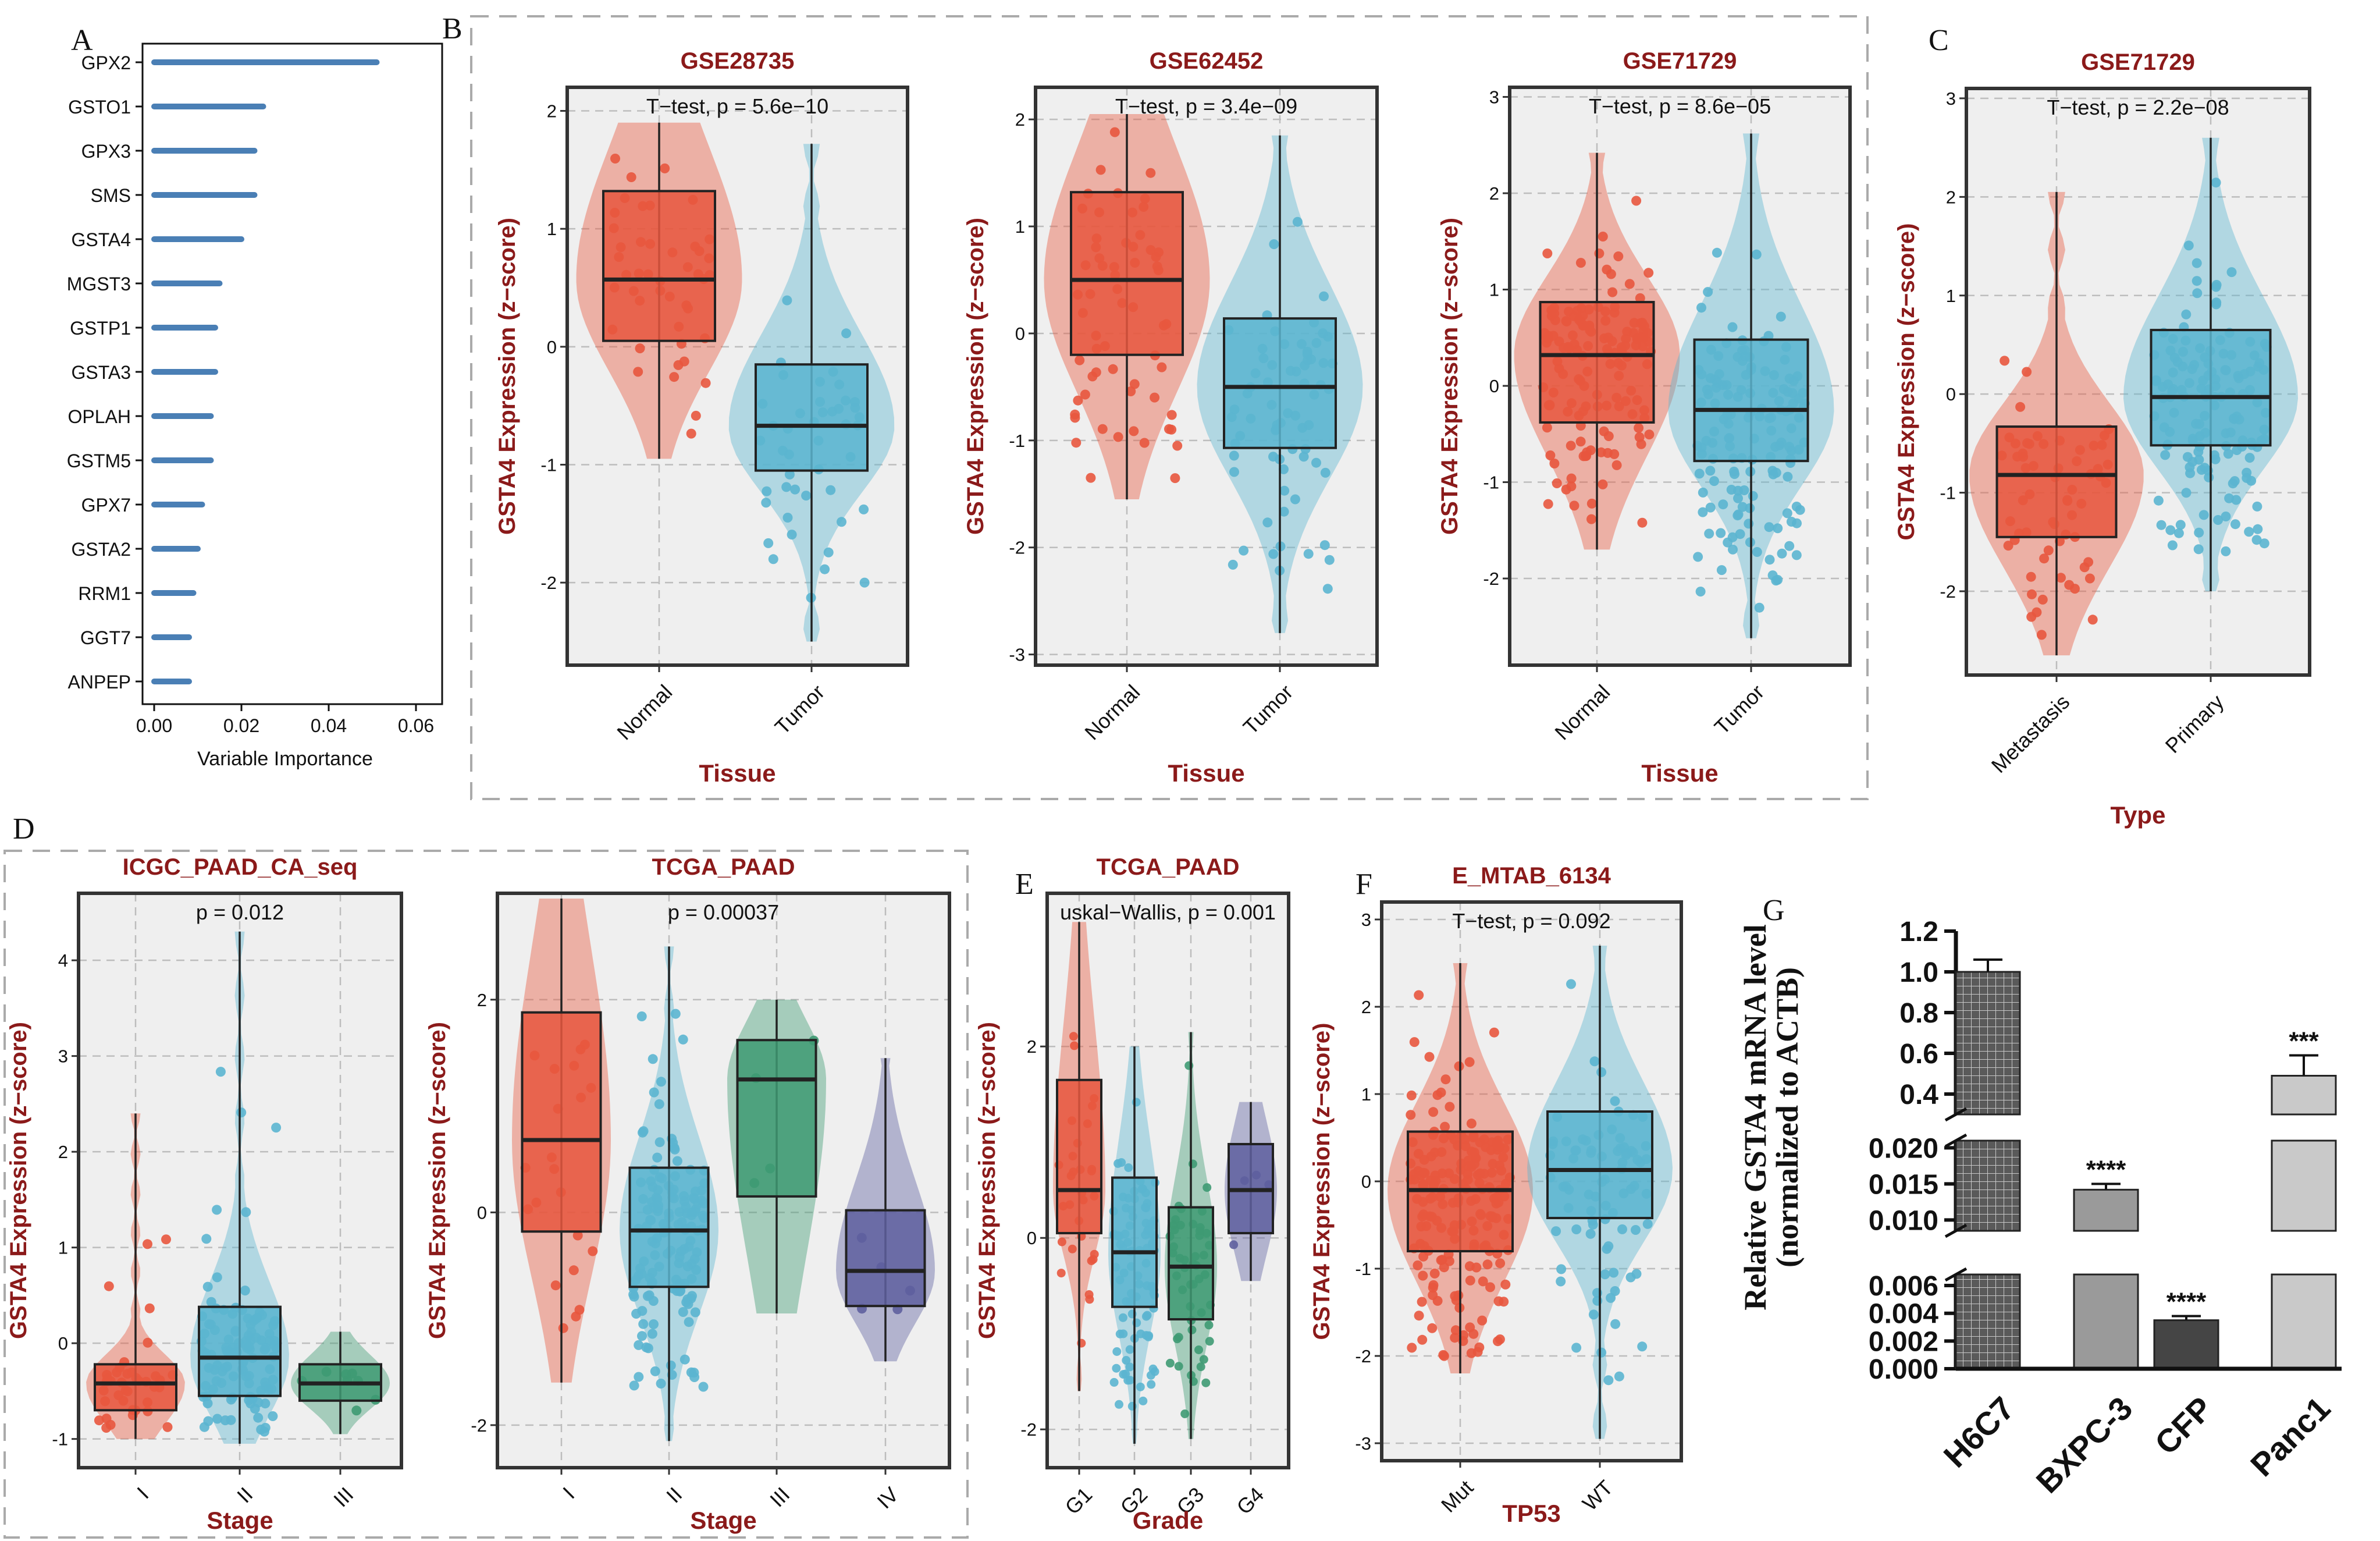 This screenshot has width=2380, height=1541. What do you see at coordinates (1206, 773) in the screenshot?
I see `x-axis-label: Tissue` at bounding box center [1206, 773].